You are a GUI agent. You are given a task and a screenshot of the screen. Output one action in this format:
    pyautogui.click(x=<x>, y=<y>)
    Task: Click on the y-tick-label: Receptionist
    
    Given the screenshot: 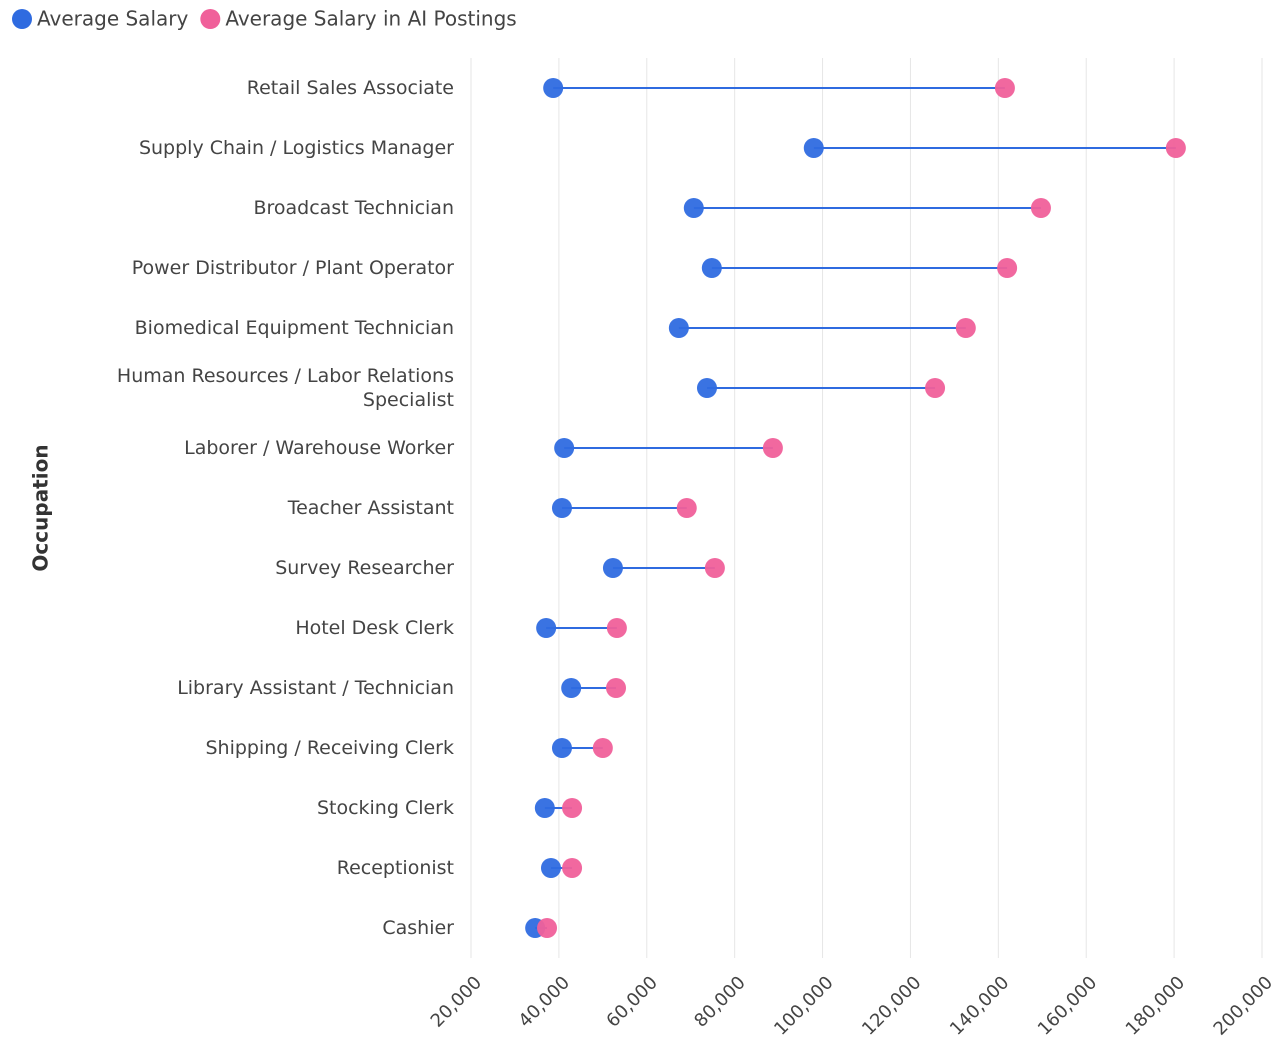 What is the action you would take?
    pyautogui.click(x=395, y=868)
    